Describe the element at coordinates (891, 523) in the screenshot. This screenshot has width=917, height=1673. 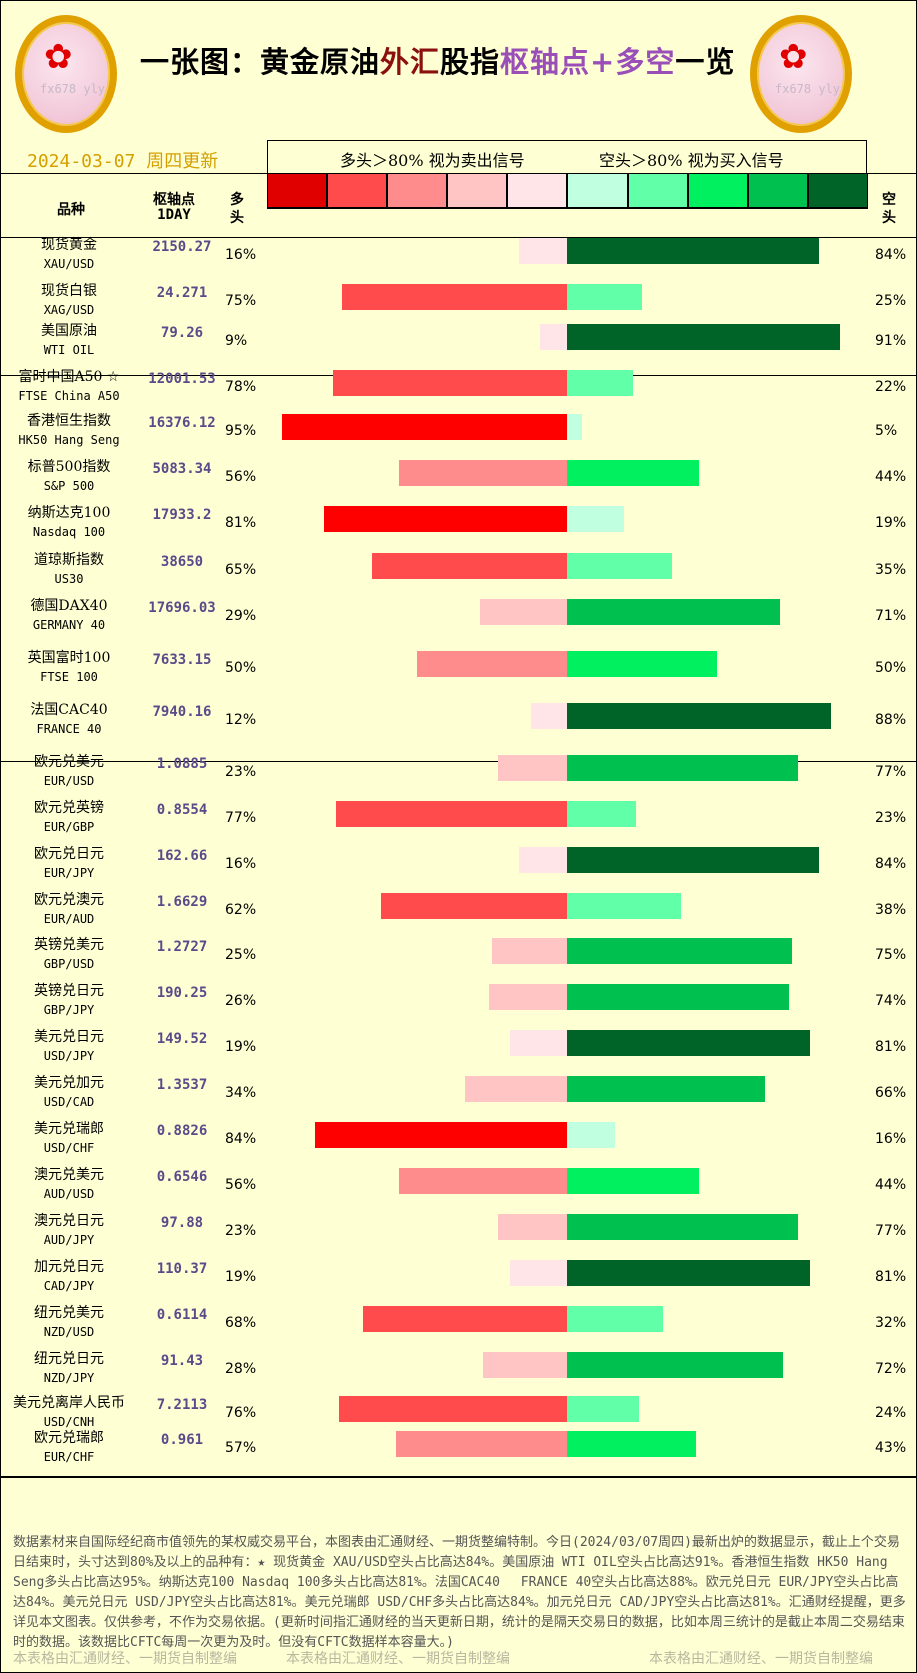
I see `short-percent: 19%` at that location.